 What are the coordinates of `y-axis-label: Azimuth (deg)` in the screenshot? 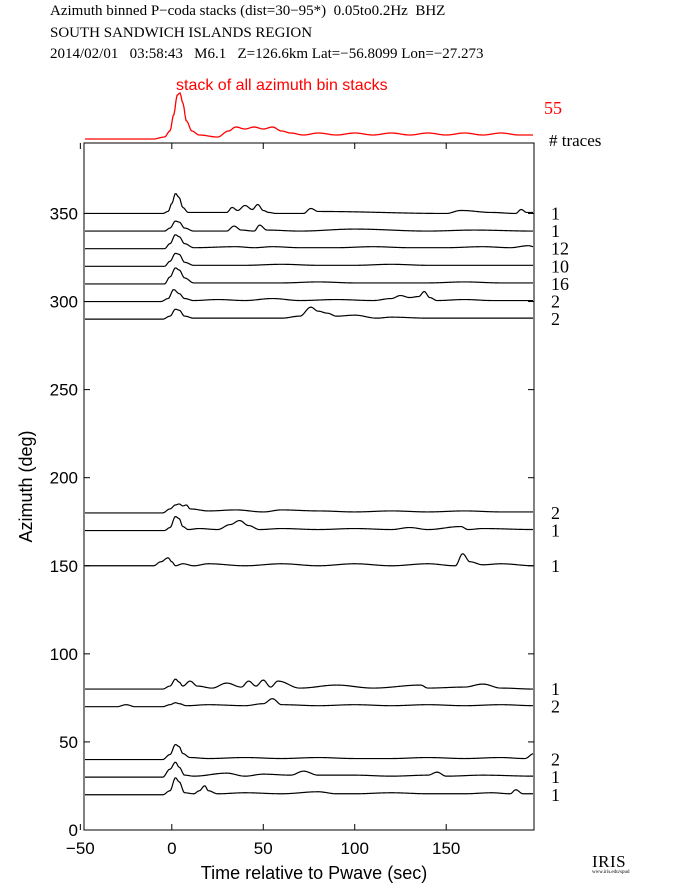 It's located at (26, 486).